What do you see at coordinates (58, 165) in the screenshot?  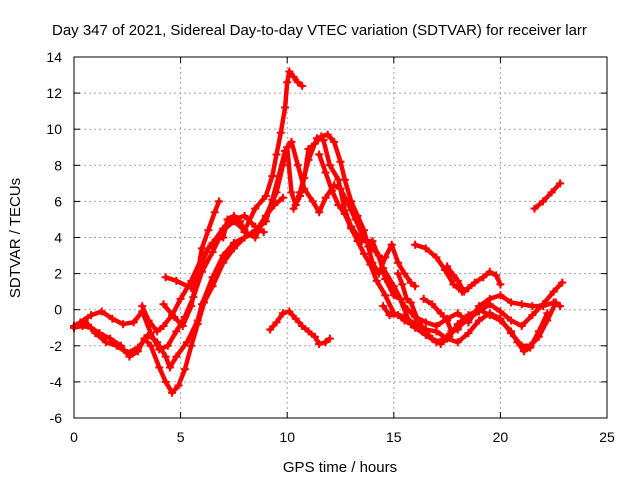 I see `y-tick-label: 8` at bounding box center [58, 165].